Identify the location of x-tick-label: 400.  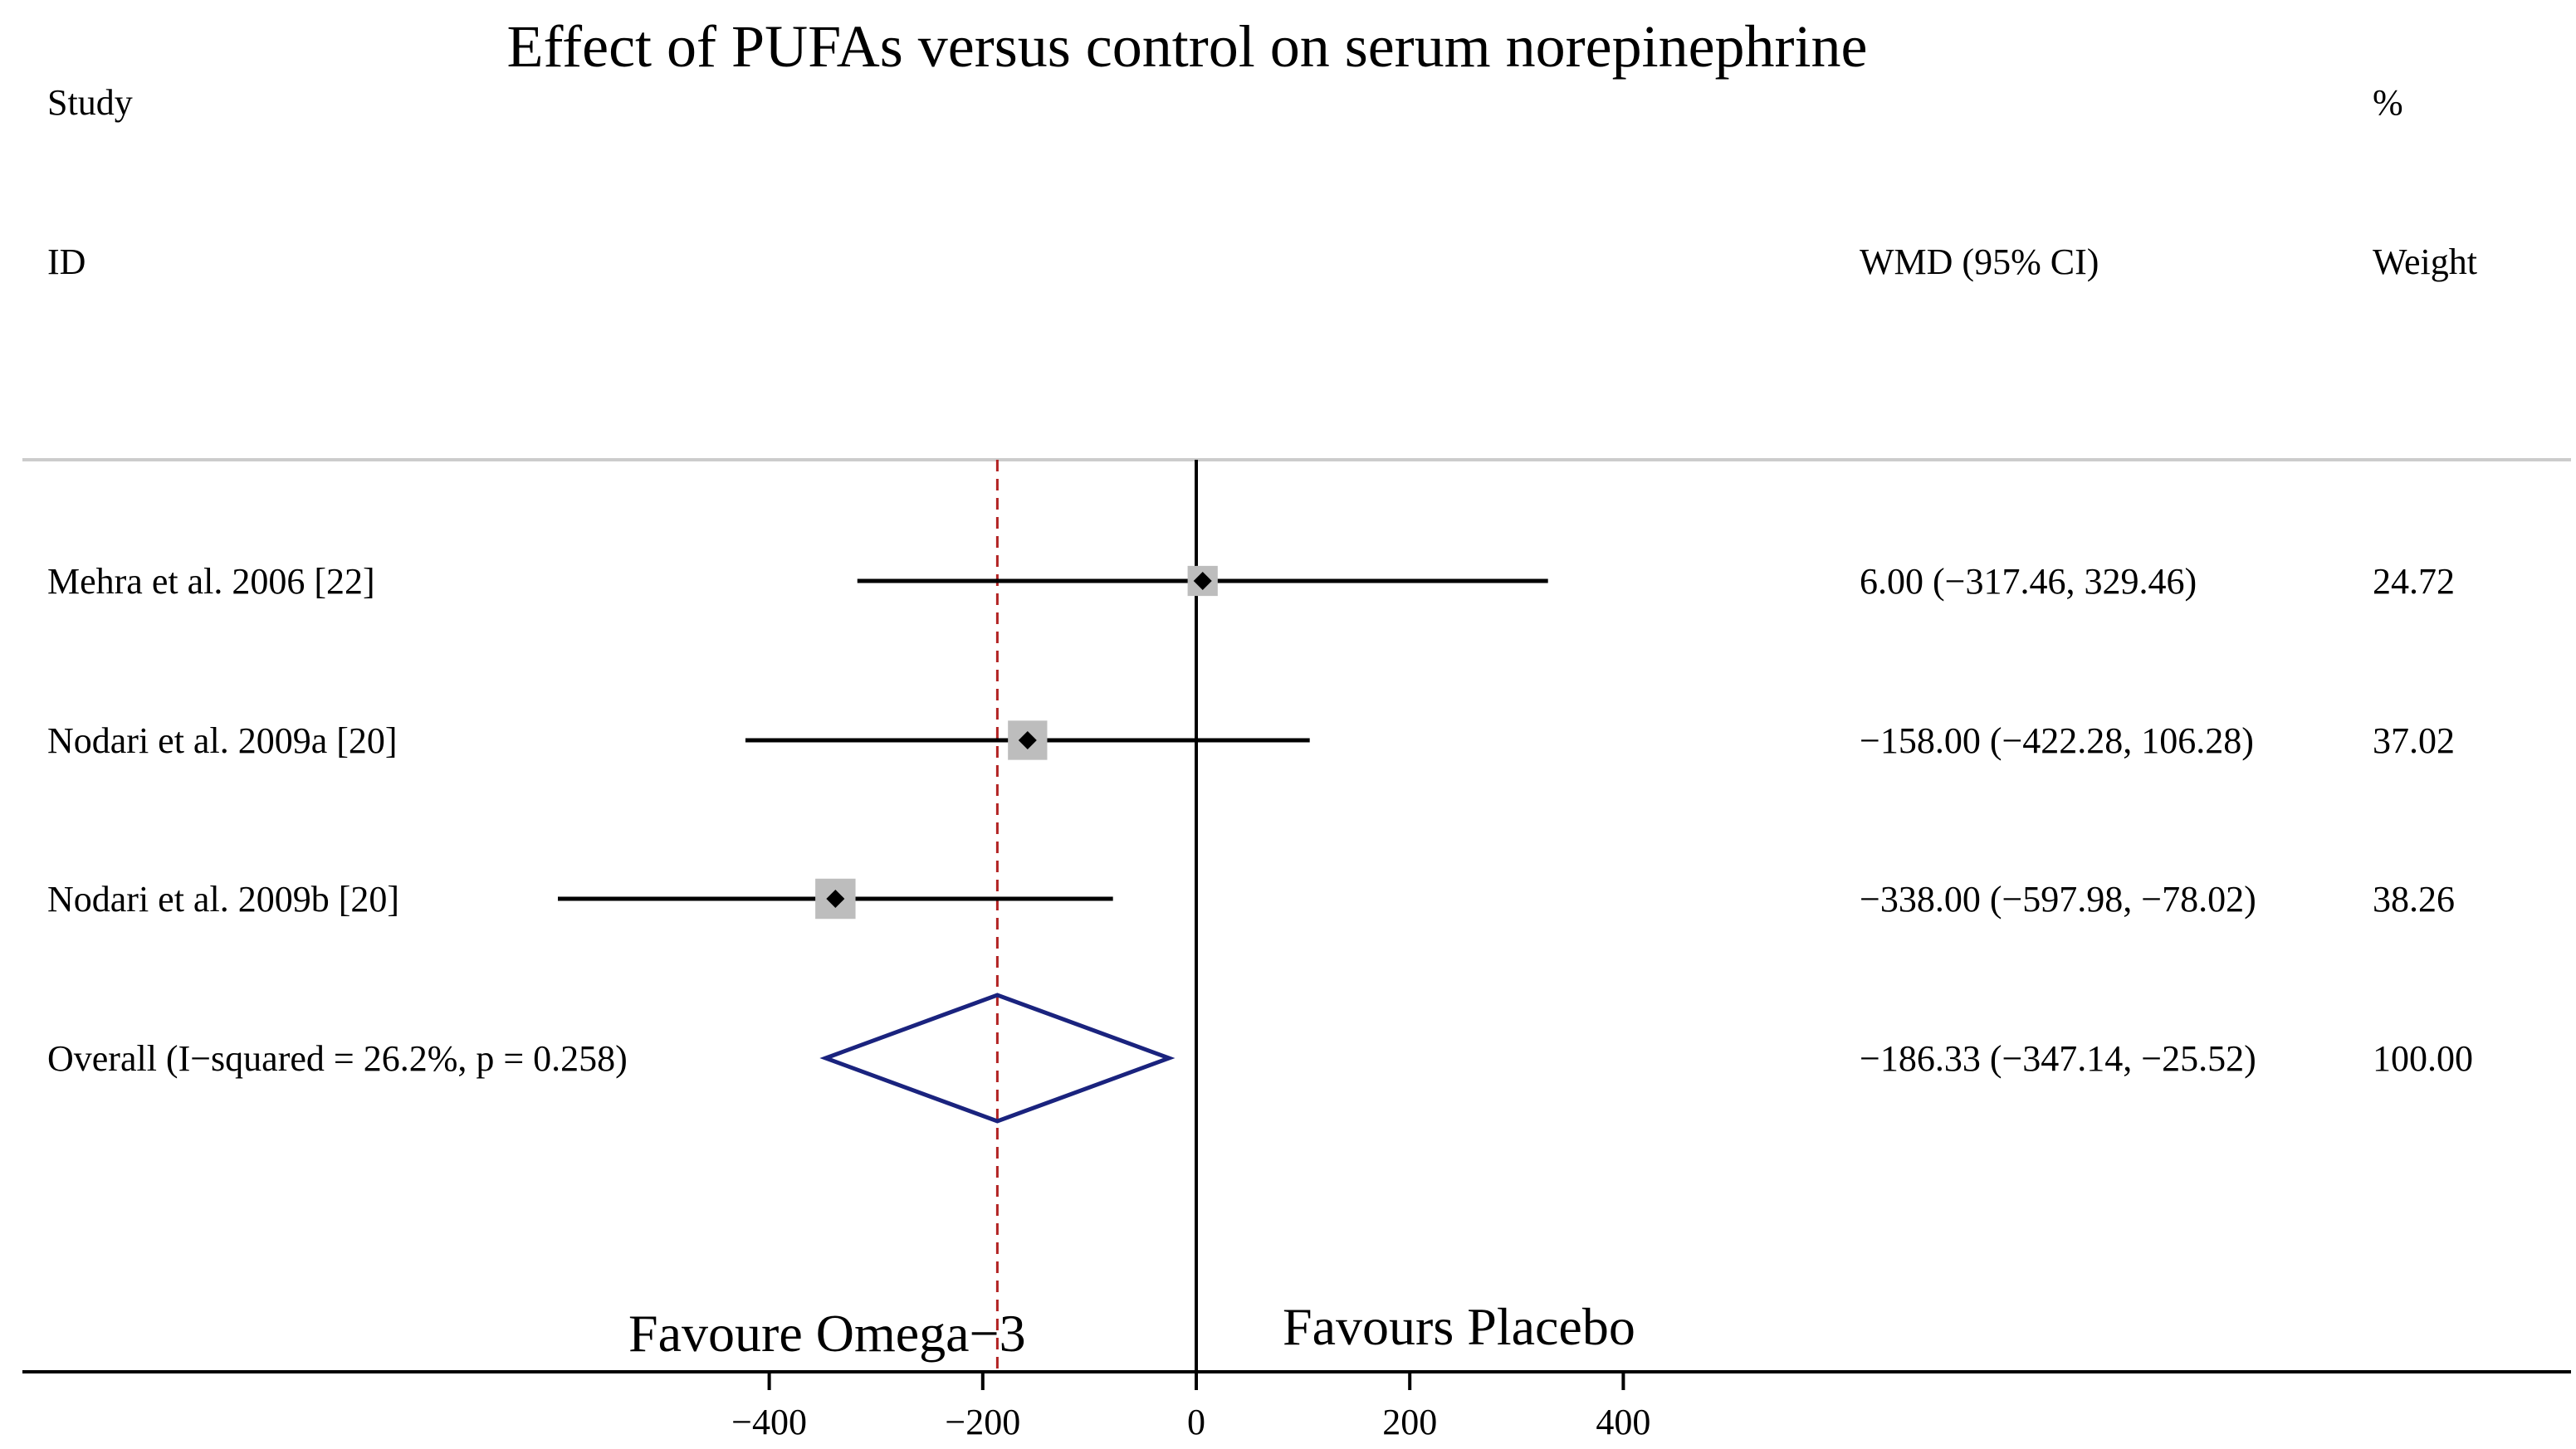
(1623, 1422).